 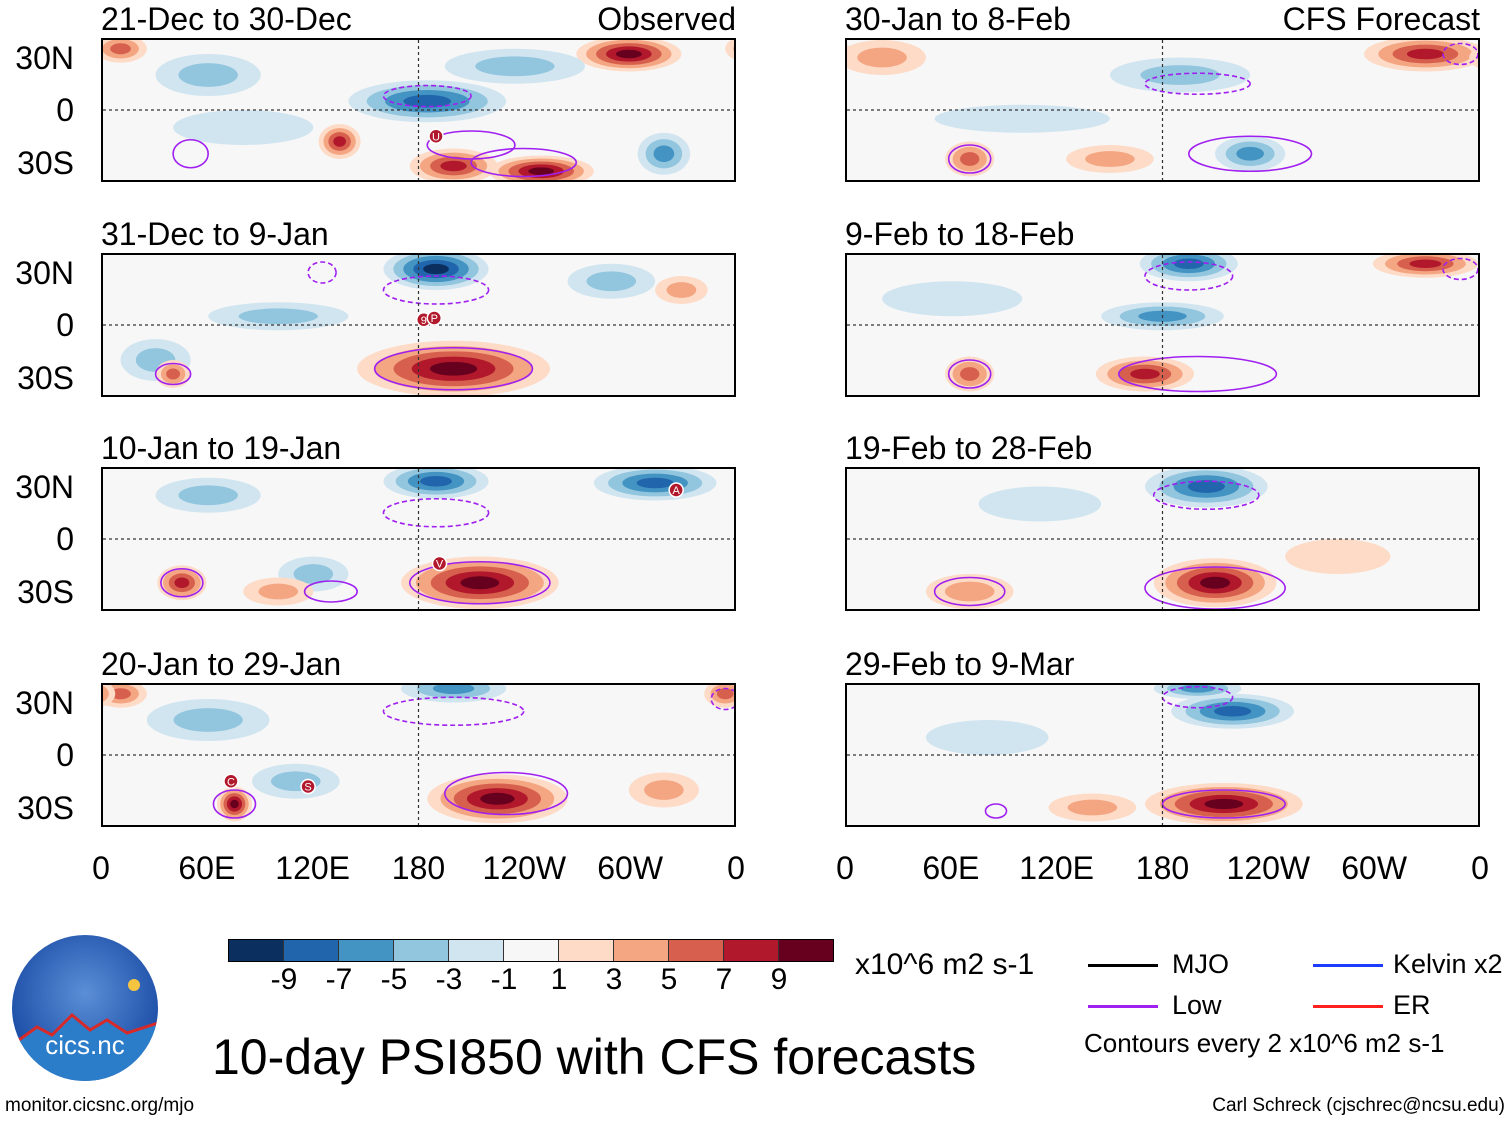 What do you see at coordinates (630, 868) in the screenshot?
I see `x-axis-label: 60W` at bounding box center [630, 868].